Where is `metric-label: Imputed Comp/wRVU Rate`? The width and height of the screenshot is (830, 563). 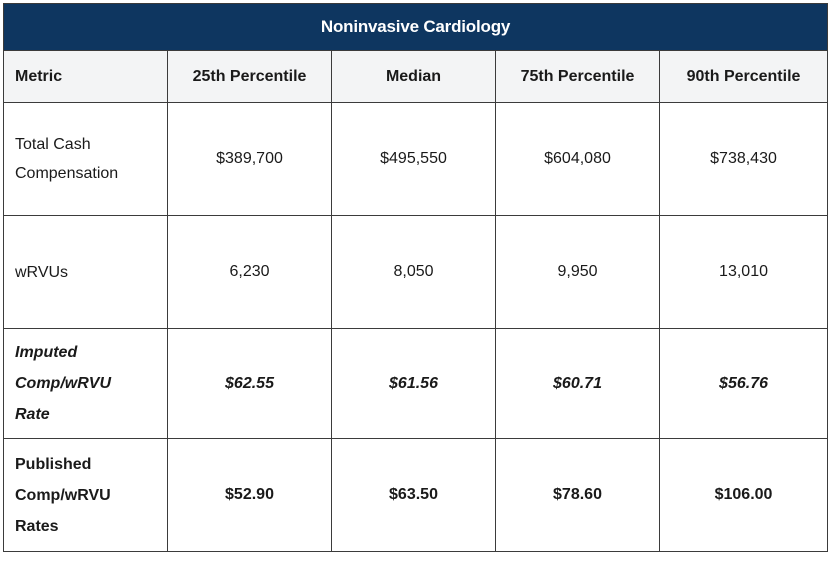
metric-label: Imputed Comp/wRVU Rate is located at coordinates (85, 383).